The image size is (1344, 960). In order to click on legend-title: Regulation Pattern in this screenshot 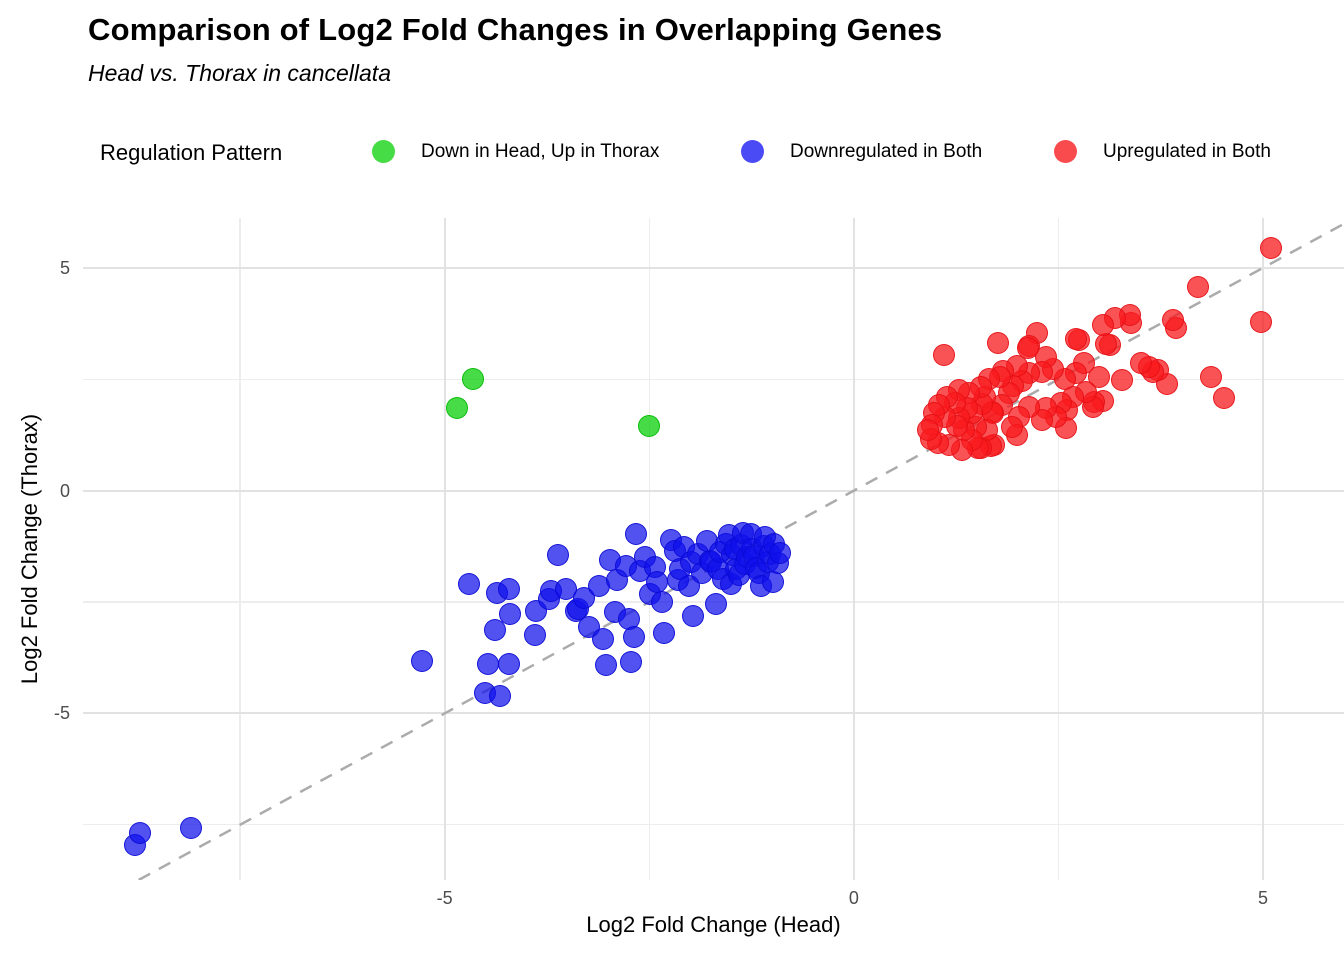, I will do `click(191, 152)`.